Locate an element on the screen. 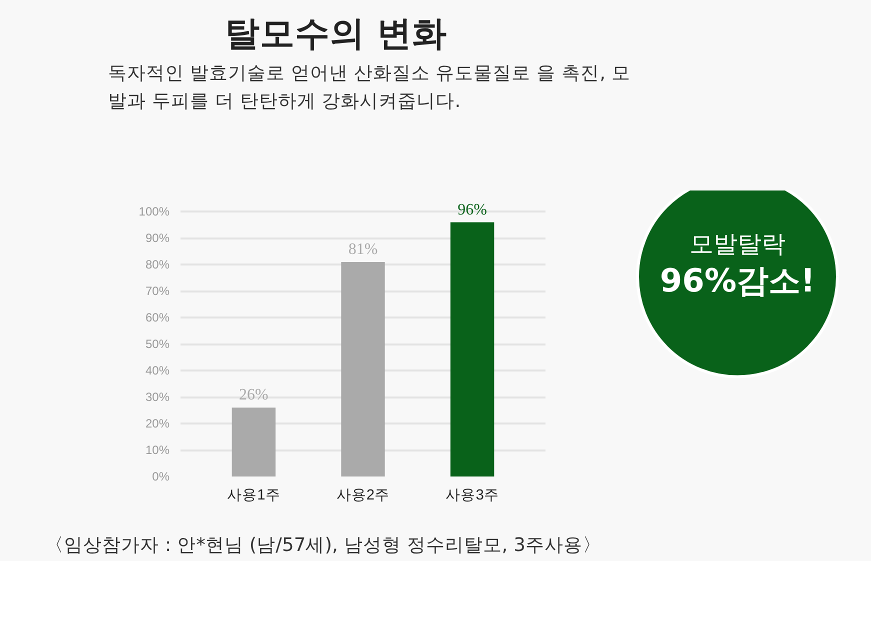 The width and height of the screenshot is (871, 627). y-tick-label: 50% is located at coordinates (157, 344).